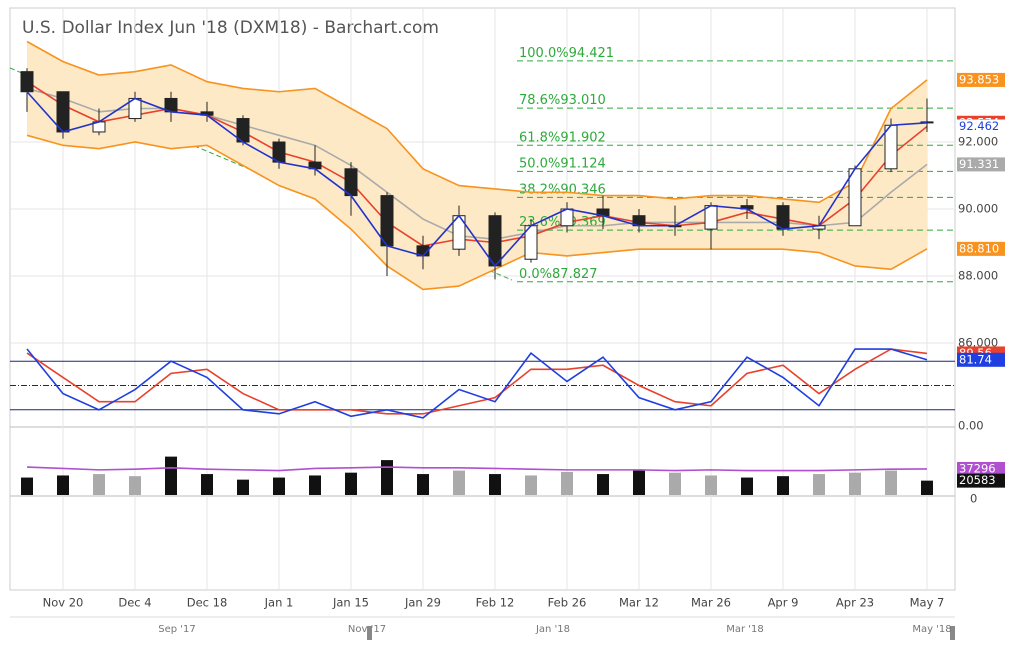 This screenshot has width=1010, height=650. I want to click on fib-label: 0.0%87.827, so click(558, 273).